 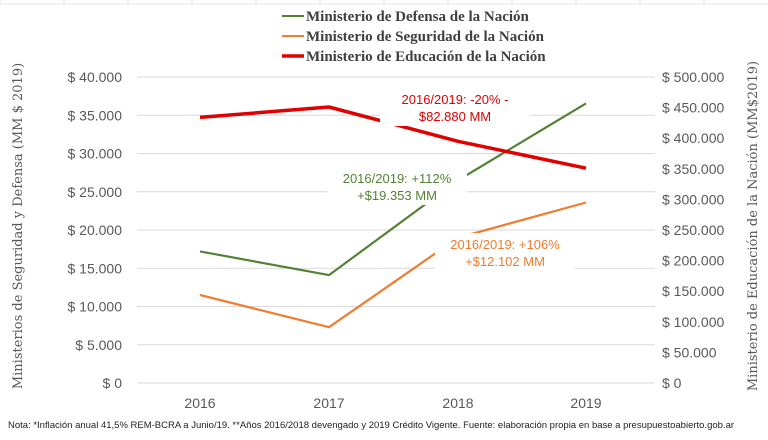 What do you see at coordinates (384, 2) in the screenshot?
I see `spreadsheet-grid` at bounding box center [384, 2].